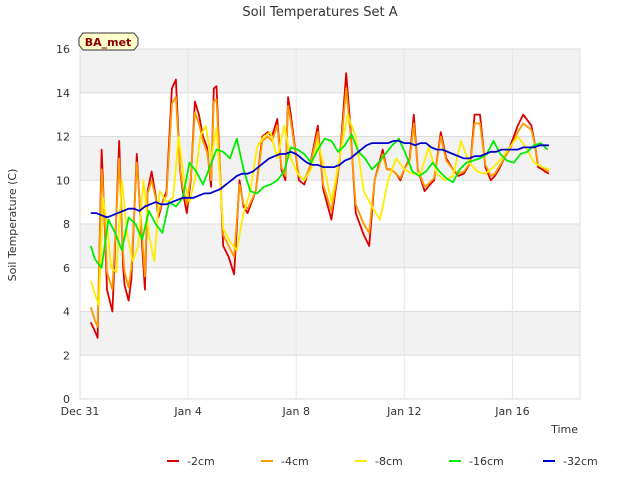 The width and height of the screenshot is (640, 480). I want to click on y-axis-title: Soil Temperature (C), so click(12, 225).